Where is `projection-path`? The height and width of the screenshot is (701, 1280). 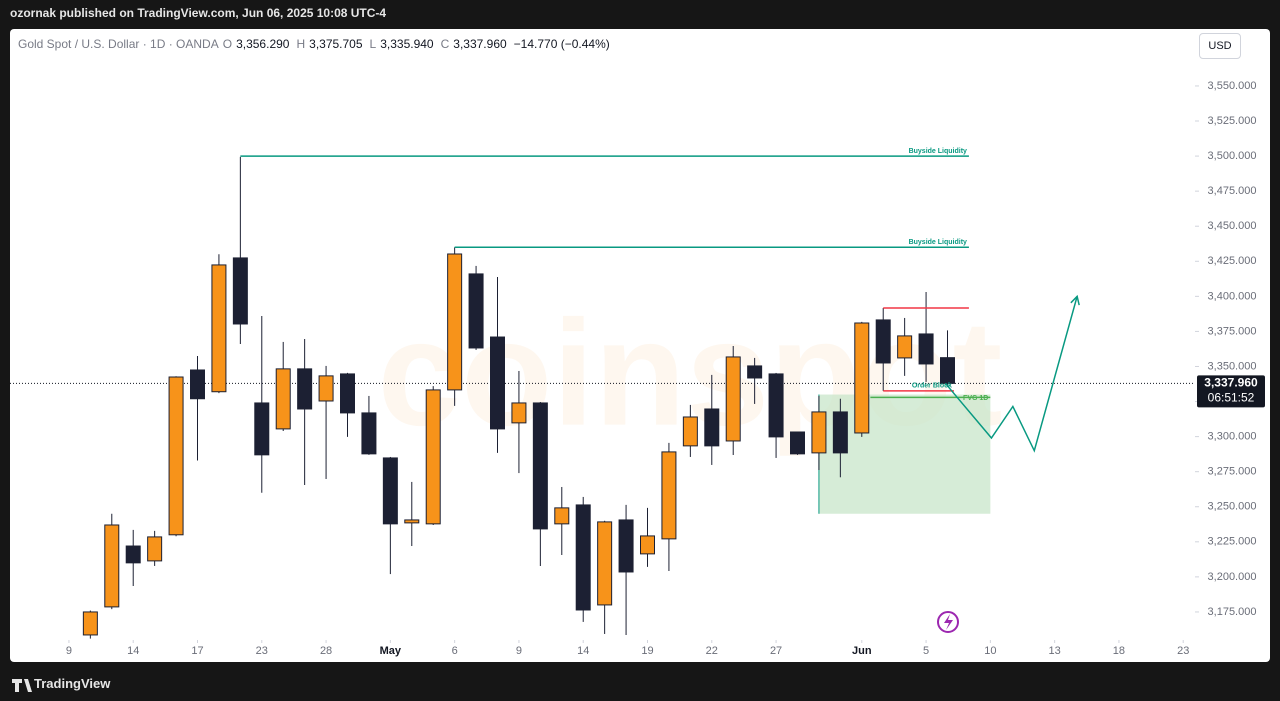 projection-path is located at coordinates (1011, 374).